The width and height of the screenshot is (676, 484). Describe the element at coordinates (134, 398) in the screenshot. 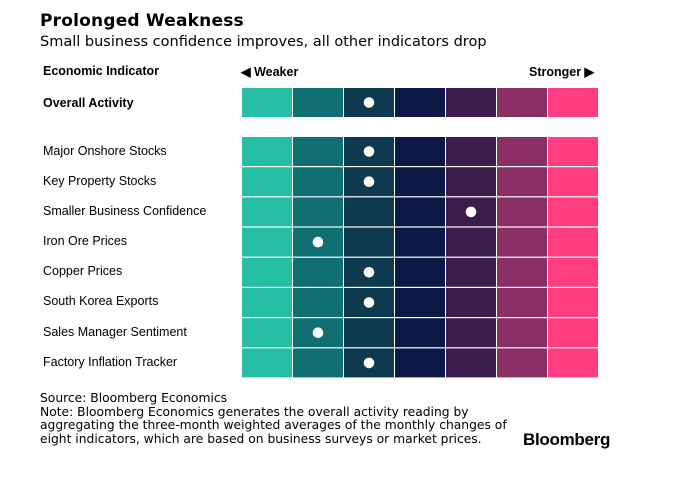

I see `source-note: Source: Bloomberg Economics` at that location.